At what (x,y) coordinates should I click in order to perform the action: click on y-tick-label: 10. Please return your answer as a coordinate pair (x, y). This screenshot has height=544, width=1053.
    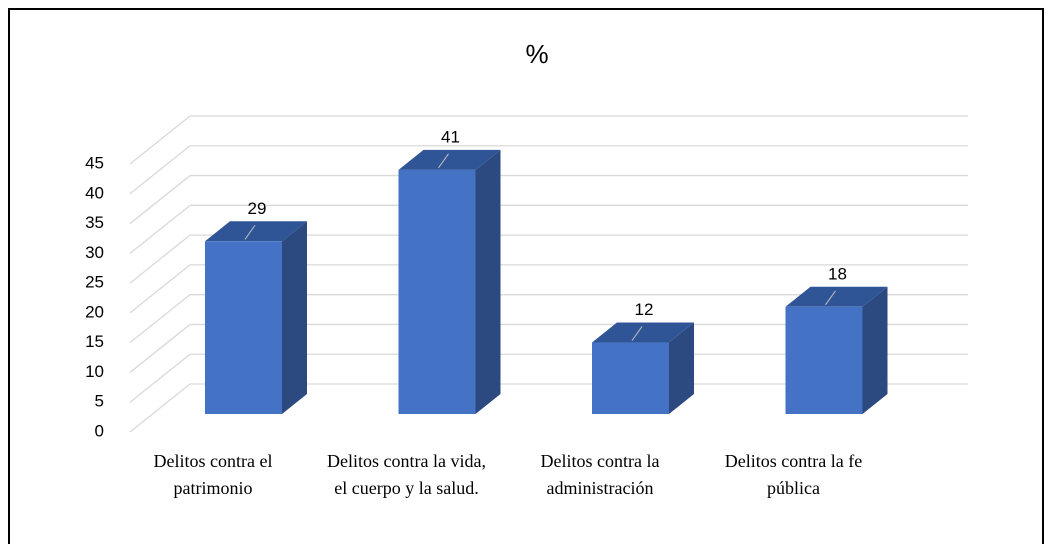
    Looking at the image, I should click on (94, 371).